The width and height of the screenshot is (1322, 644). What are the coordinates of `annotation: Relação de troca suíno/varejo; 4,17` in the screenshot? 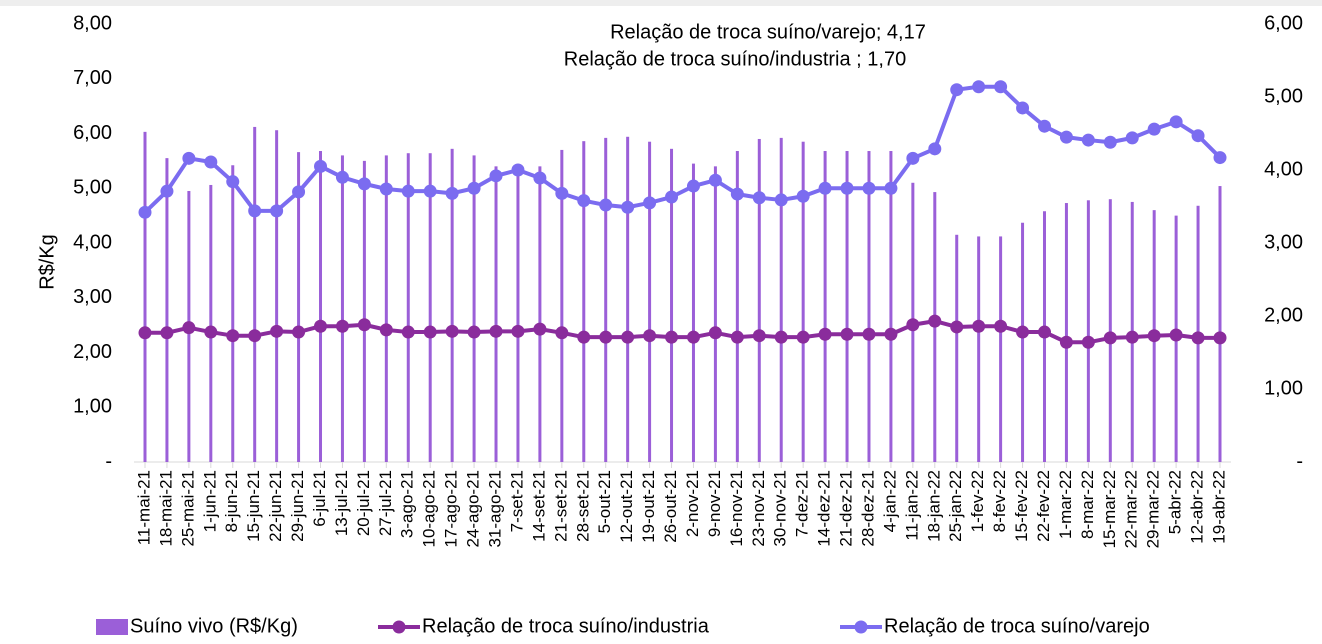 It's located at (768, 32).